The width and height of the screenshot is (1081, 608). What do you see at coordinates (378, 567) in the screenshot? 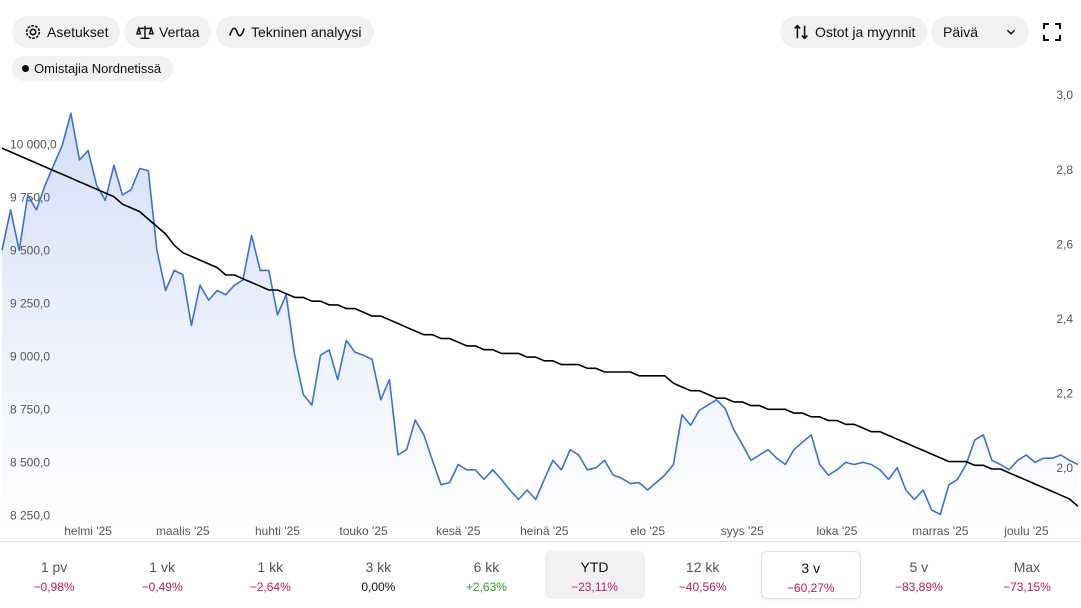
I see `period-label: 3 kk` at bounding box center [378, 567].